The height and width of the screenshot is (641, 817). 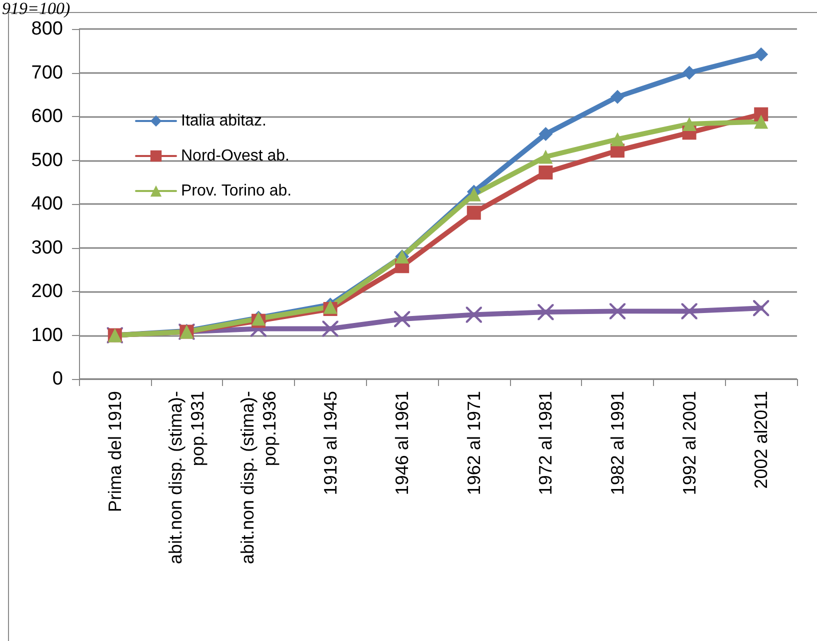 I want to click on y-tick-label: 800, so click(x=47, y=29).